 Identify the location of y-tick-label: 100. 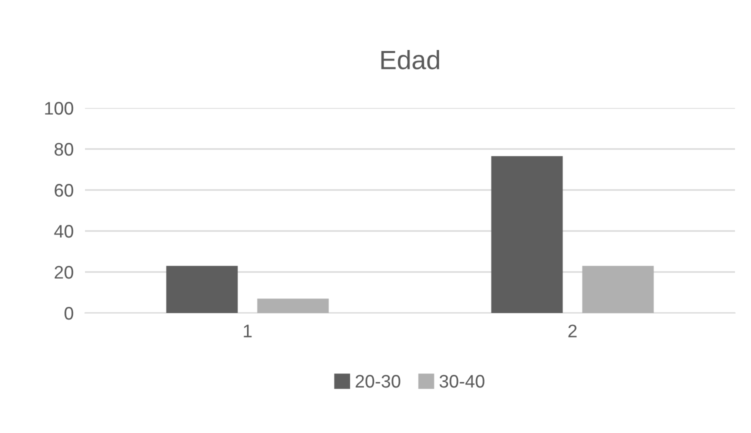
(59, 108).